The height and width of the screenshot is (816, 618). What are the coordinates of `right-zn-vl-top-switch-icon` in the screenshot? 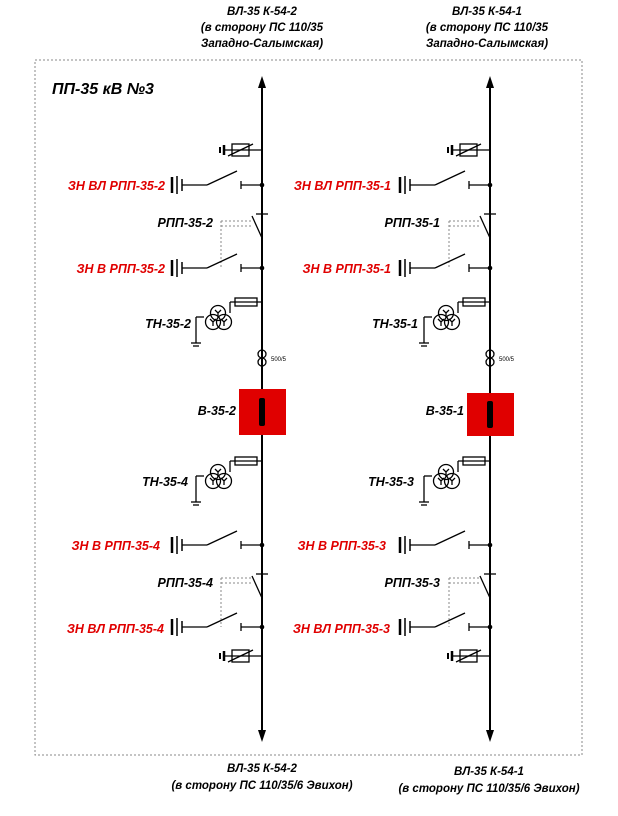 It's located at (446, 182).